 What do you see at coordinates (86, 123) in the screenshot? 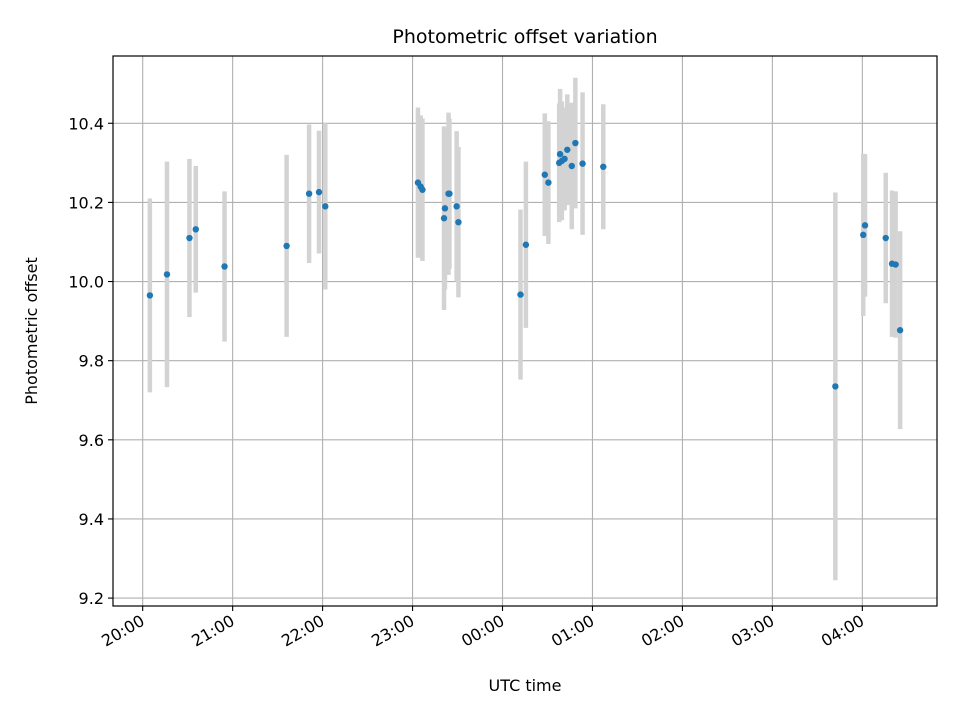
I see `y-tick-label: 10.4` at bounding box center [86, 123].